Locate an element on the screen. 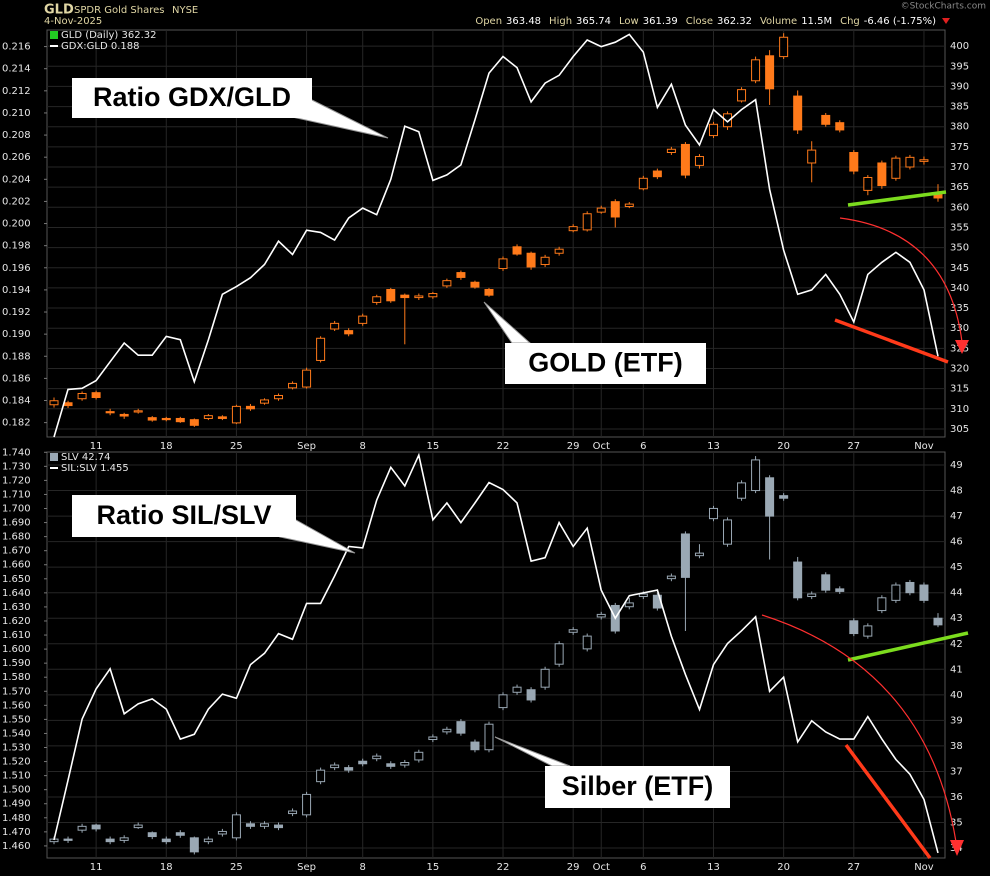 Image resolution: width=990 pixels, height=876 pixels. quote-label: Low is located at coordinates (629, 21).